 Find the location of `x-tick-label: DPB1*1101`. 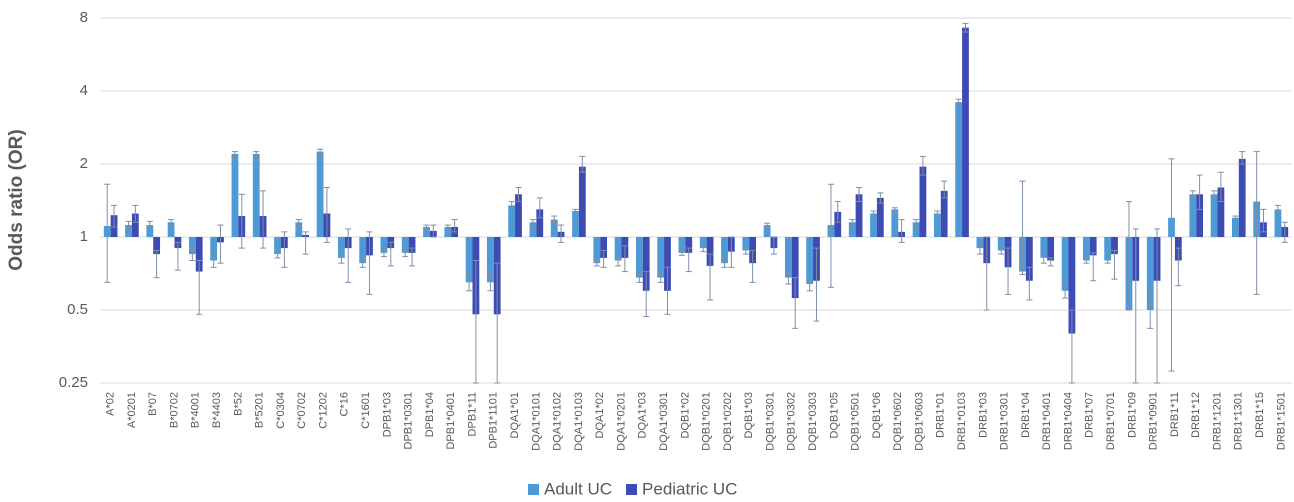

x-tick-label: DPB1*1101 is located at coordinates (494, 420).